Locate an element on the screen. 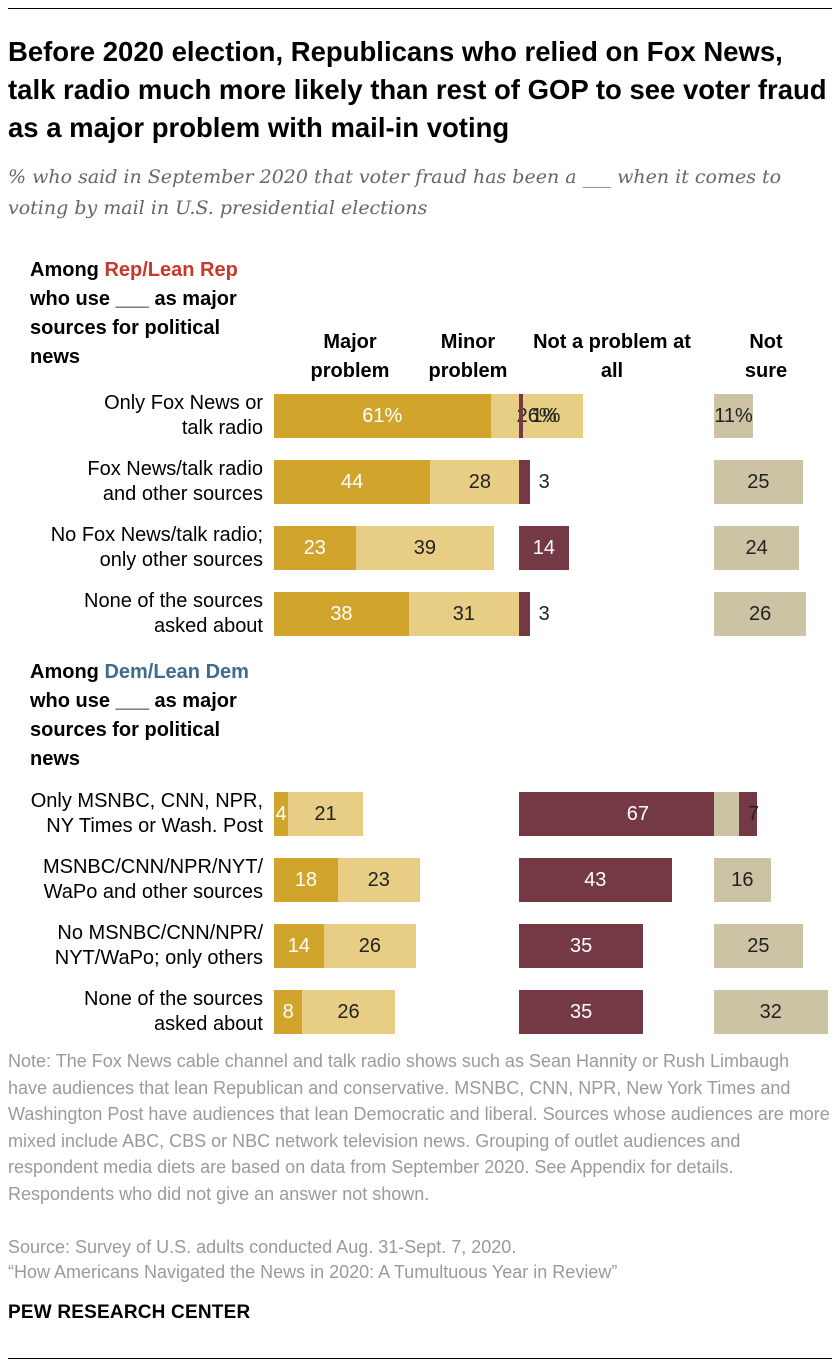  data-label-minor: 31 is located at coordinates (464, 614).